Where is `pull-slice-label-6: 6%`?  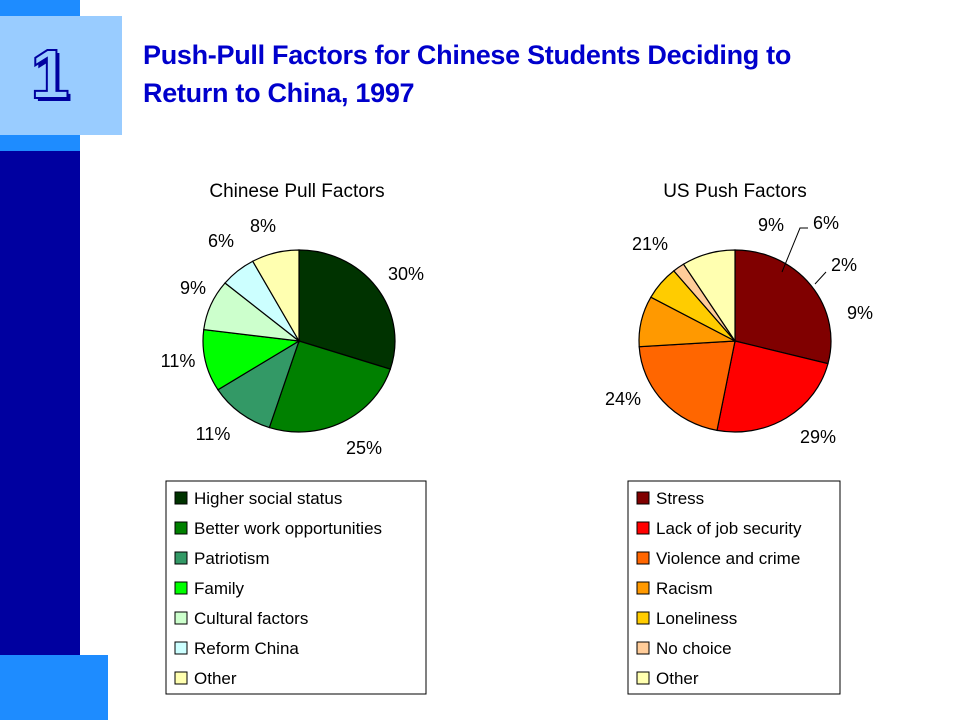 pull-slice-label-6: 6% is located at coordinates (221, 241).